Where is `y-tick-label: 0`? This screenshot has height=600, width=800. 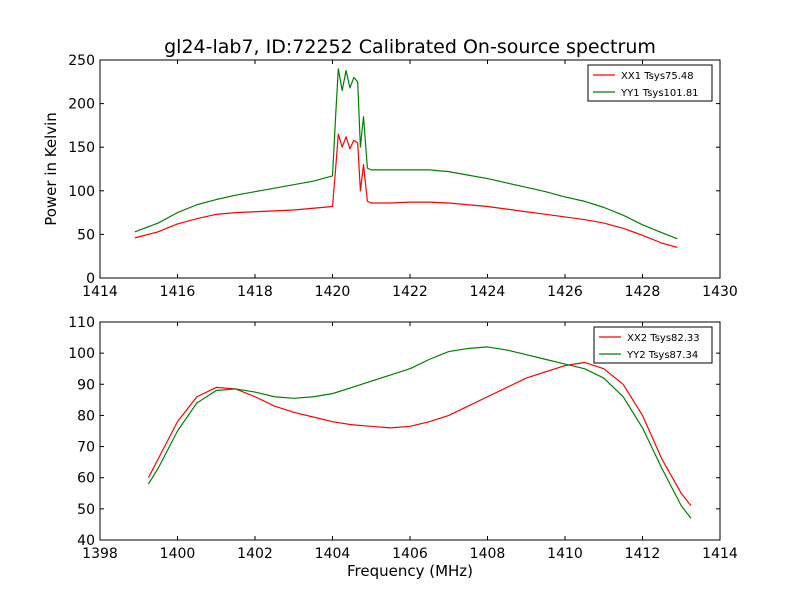
y-tick-label: 0 is located at coordinates (90, 279).